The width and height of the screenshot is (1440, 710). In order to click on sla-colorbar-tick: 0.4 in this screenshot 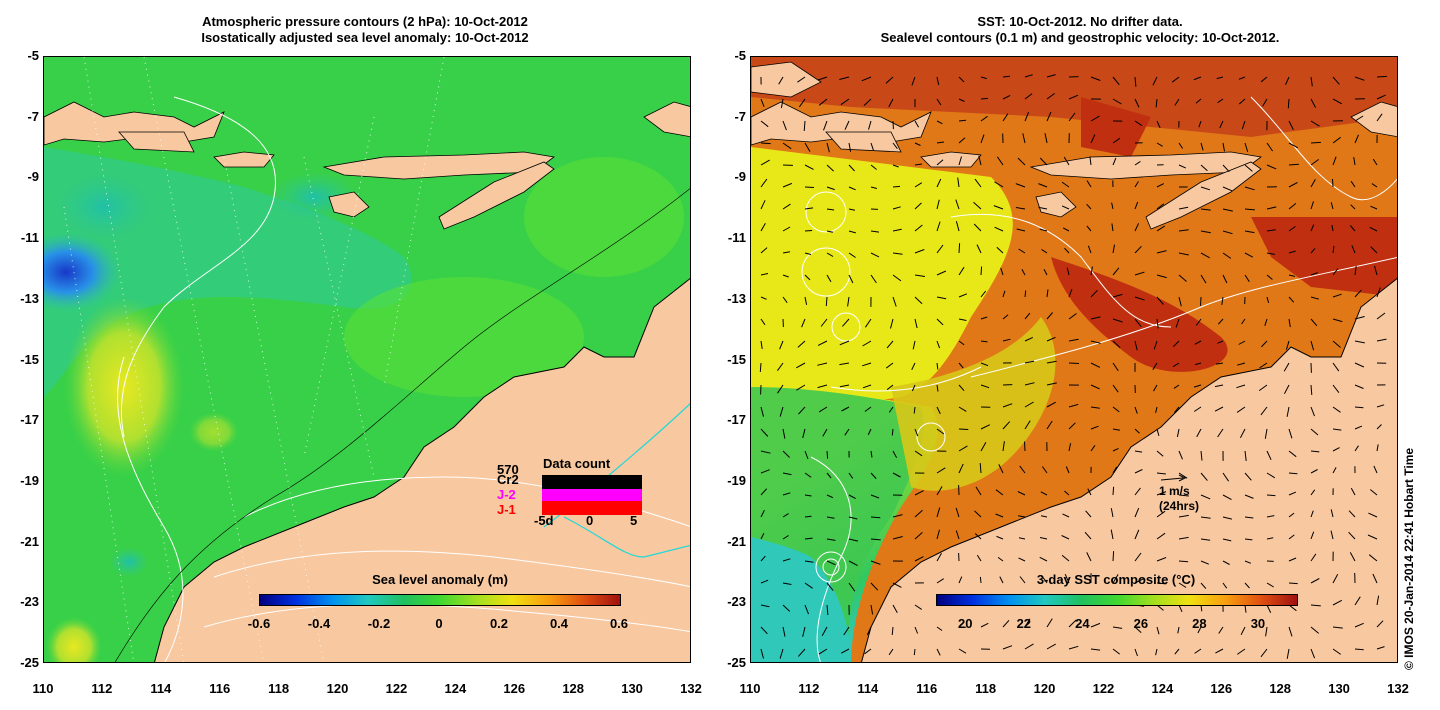, I will do `click(559, 623)`.